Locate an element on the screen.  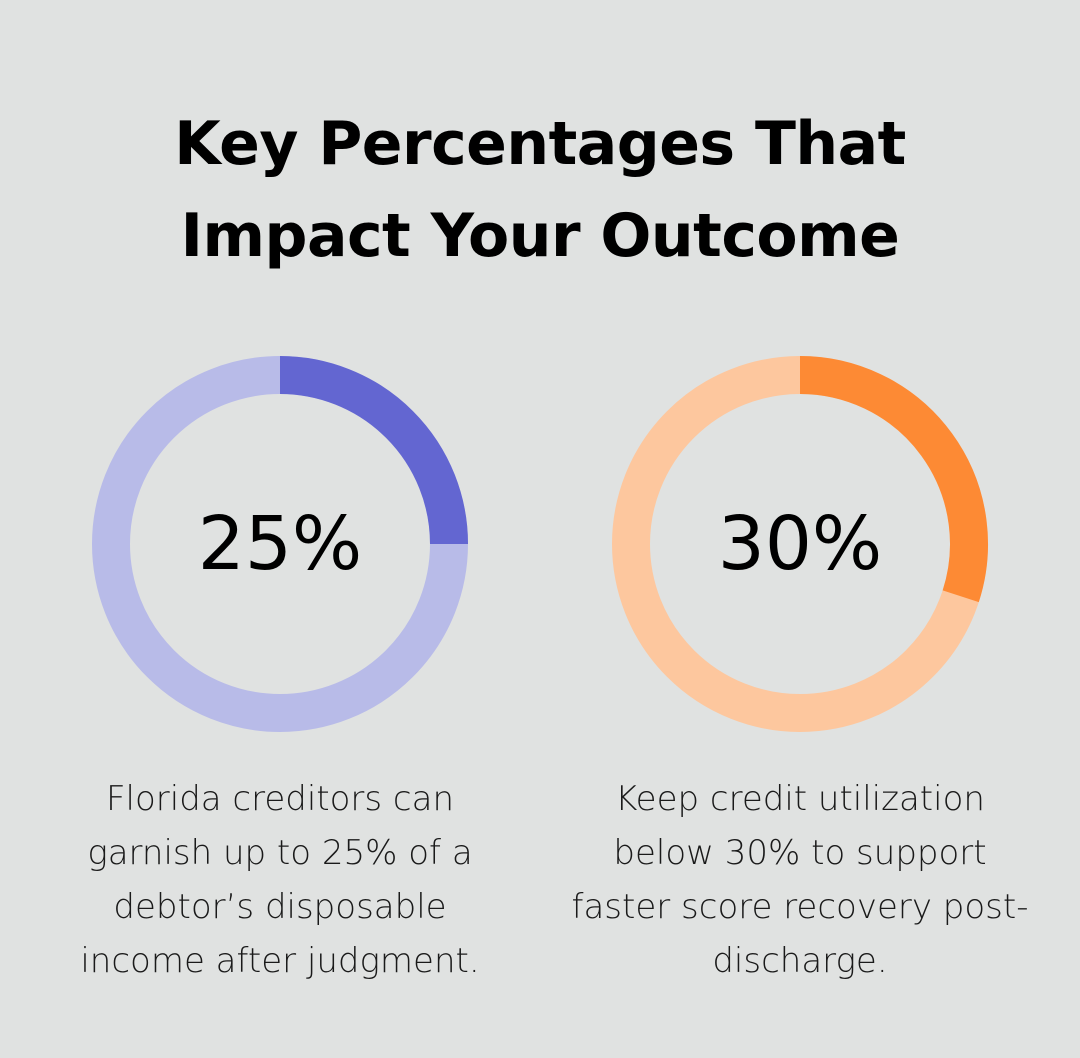
caption-right-line-2: below 30% to support is located at coordinates (800, 853).